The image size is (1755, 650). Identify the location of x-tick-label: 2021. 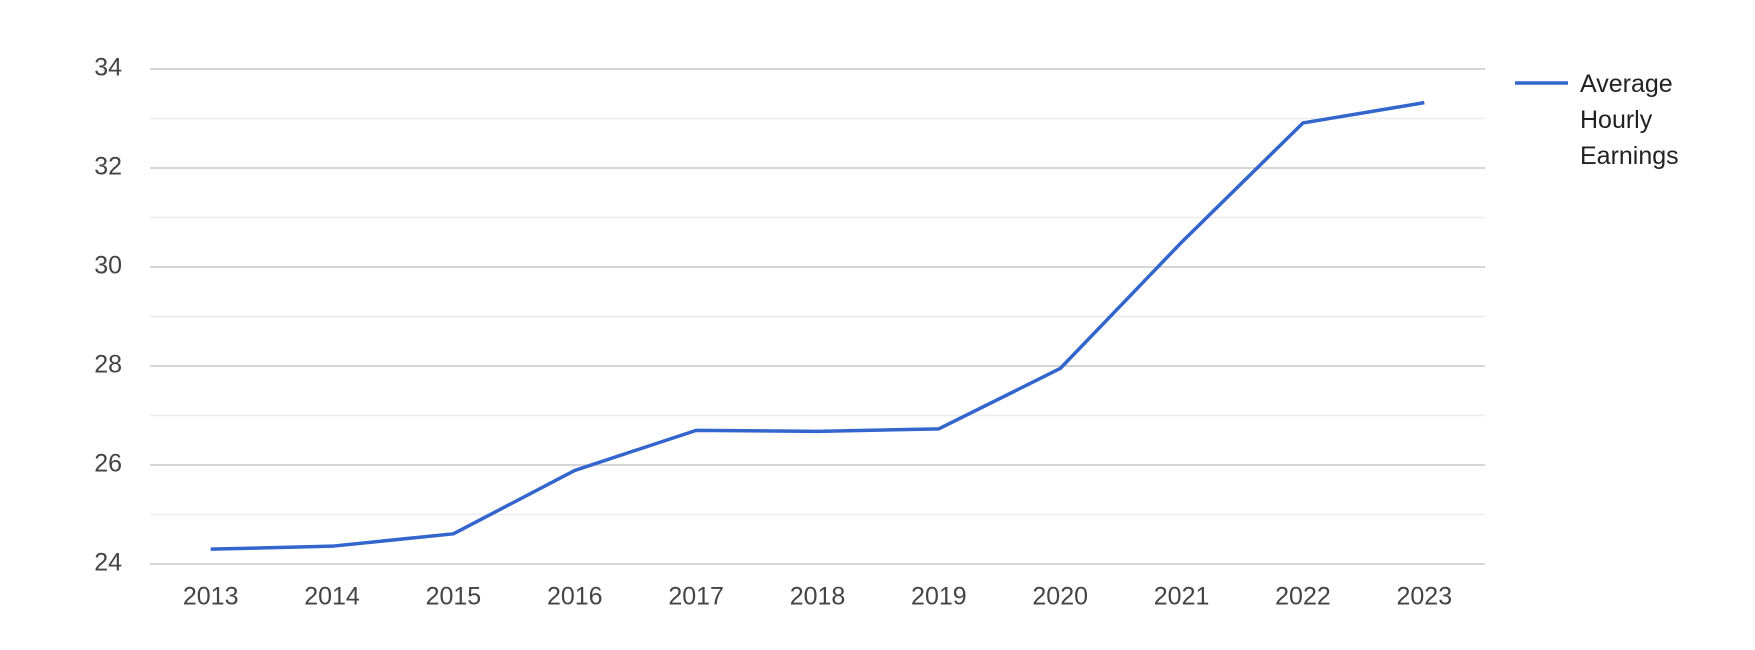
(1182, 597).